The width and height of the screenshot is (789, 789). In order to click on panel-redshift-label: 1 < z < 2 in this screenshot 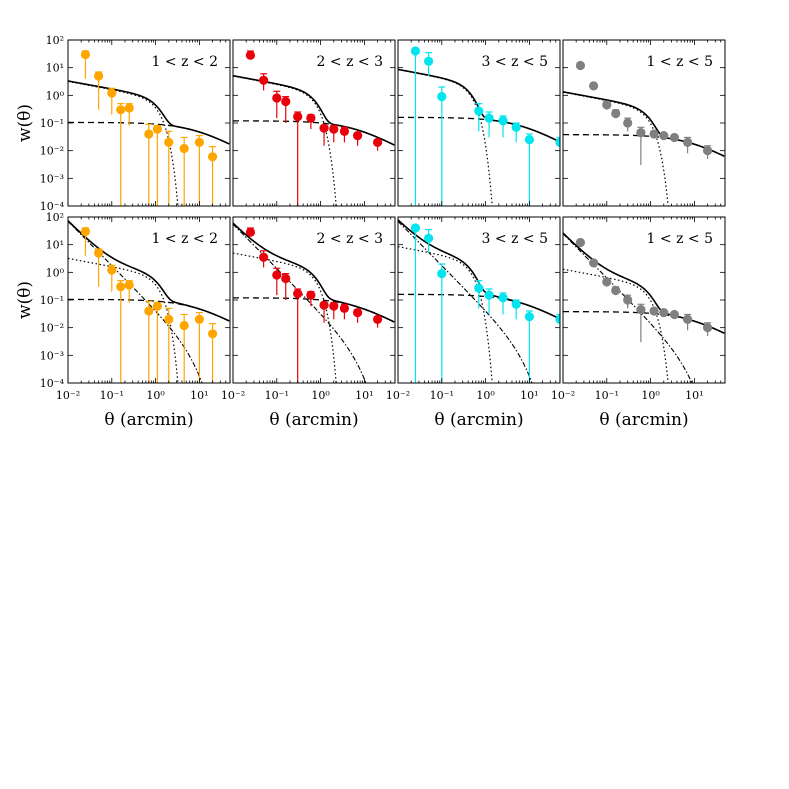, I will do `click(185, 239)`.